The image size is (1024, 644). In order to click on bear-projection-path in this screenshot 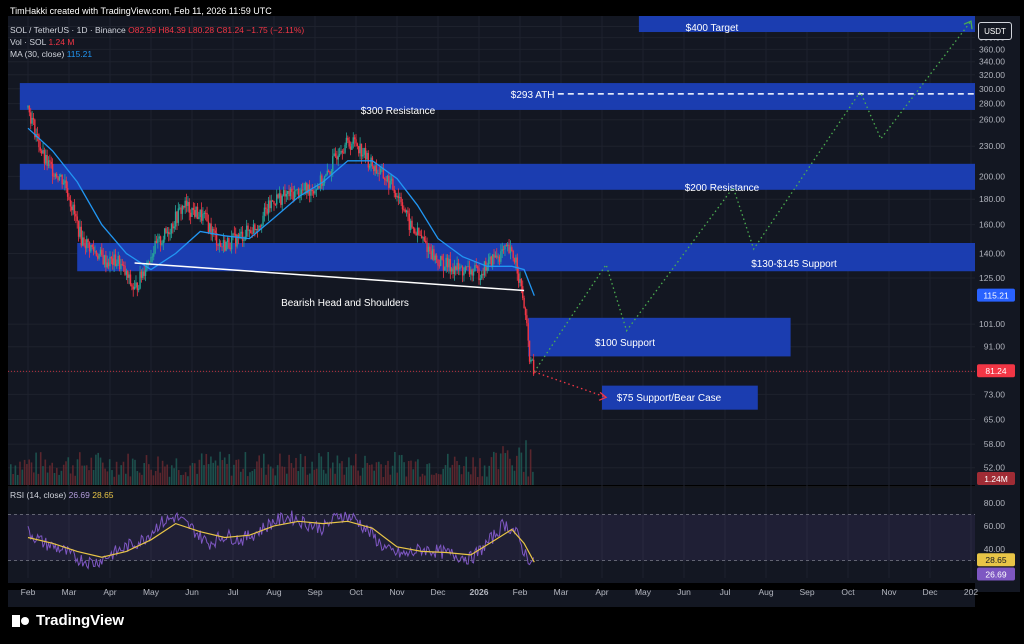, I will do `click(570, 384)`.